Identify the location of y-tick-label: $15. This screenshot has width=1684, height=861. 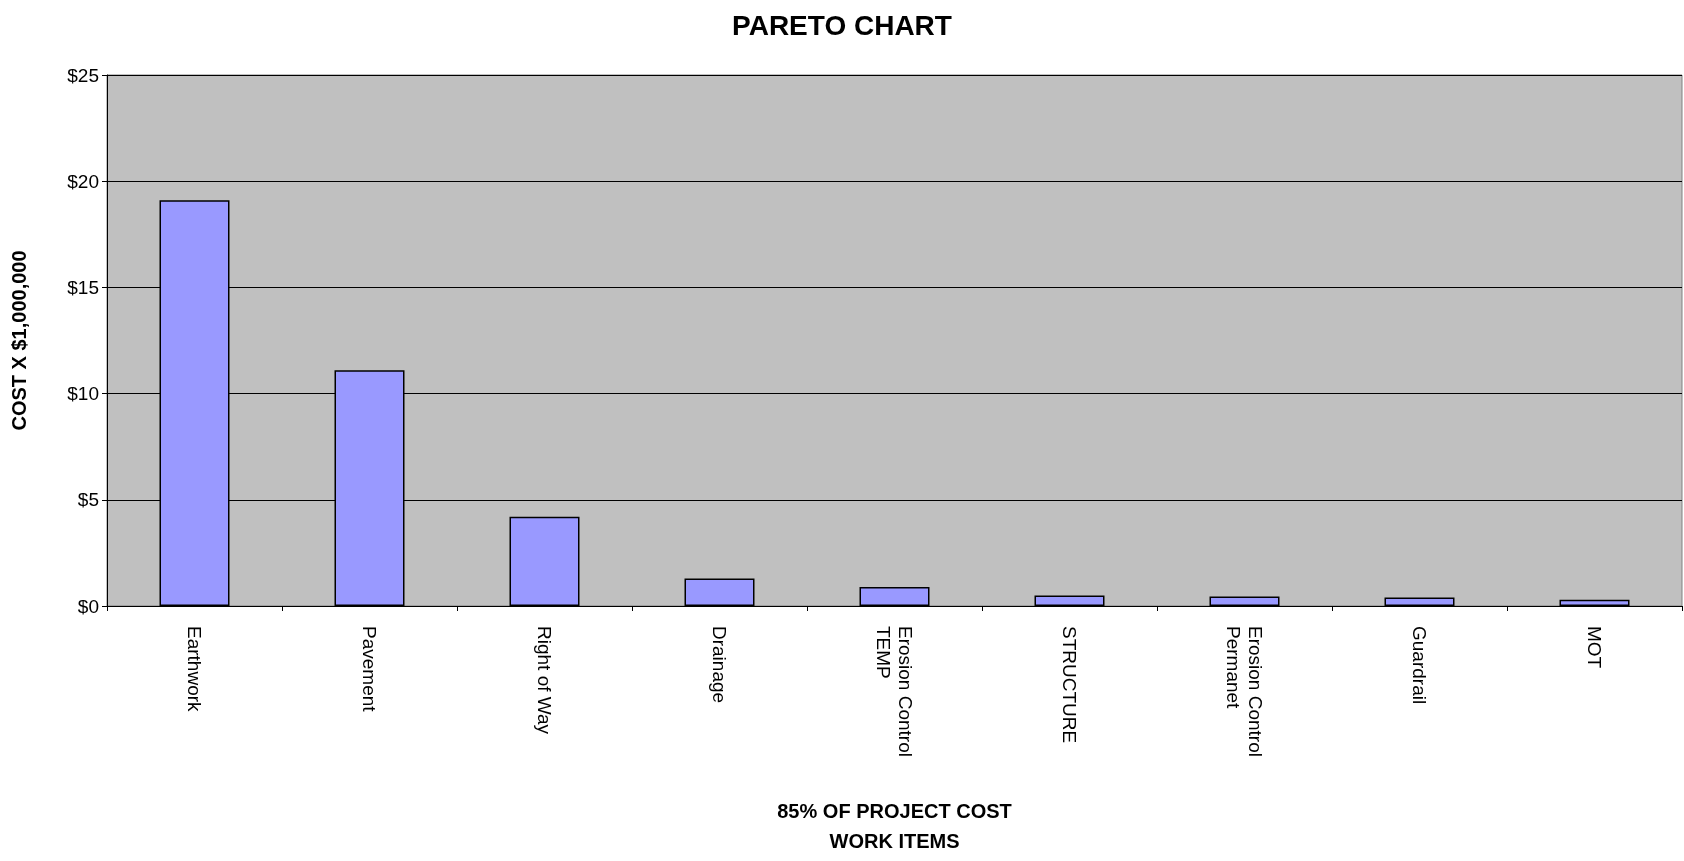
(83, 287).